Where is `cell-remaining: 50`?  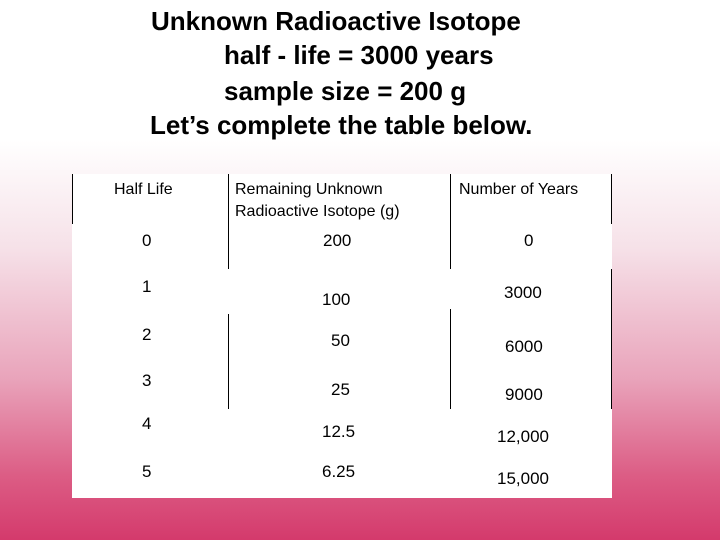
cell-remaining: 50 is located at coordinates (340, 340).